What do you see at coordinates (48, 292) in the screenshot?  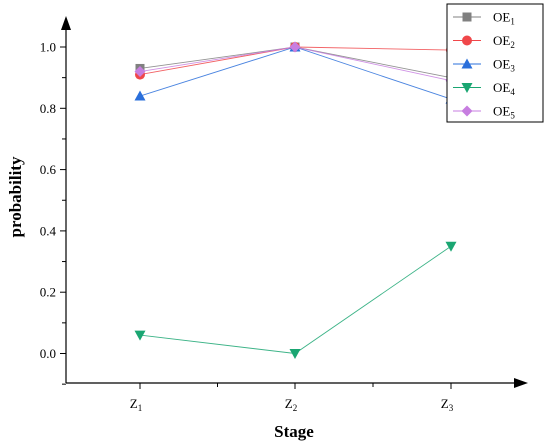 I see `y-tick-label: 0.2` at bounding box center [48, 292].